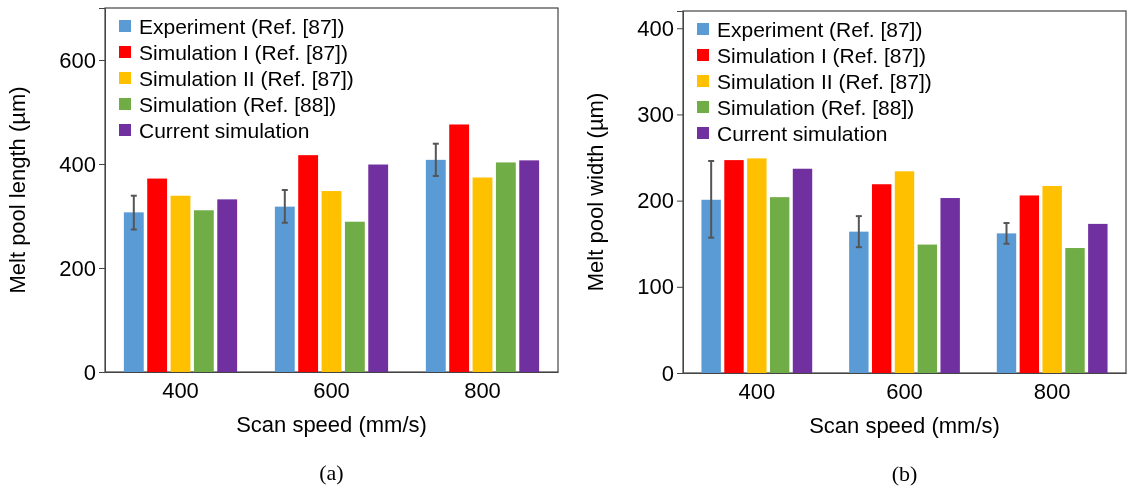  What do you see at coordinates (331, 472) in the screenshot?
I see `text: (a)` at bounding box center [331, 472].